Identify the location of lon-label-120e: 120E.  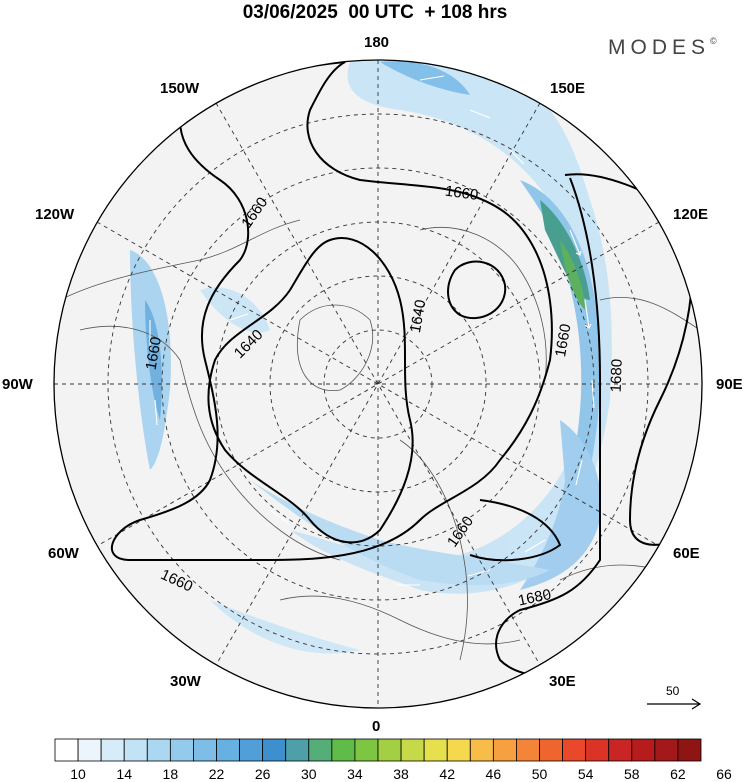
(691, 214).